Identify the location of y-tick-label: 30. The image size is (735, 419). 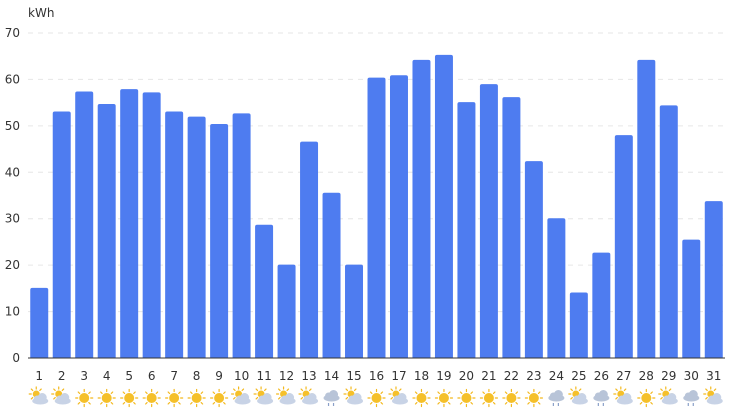
(12, 219).